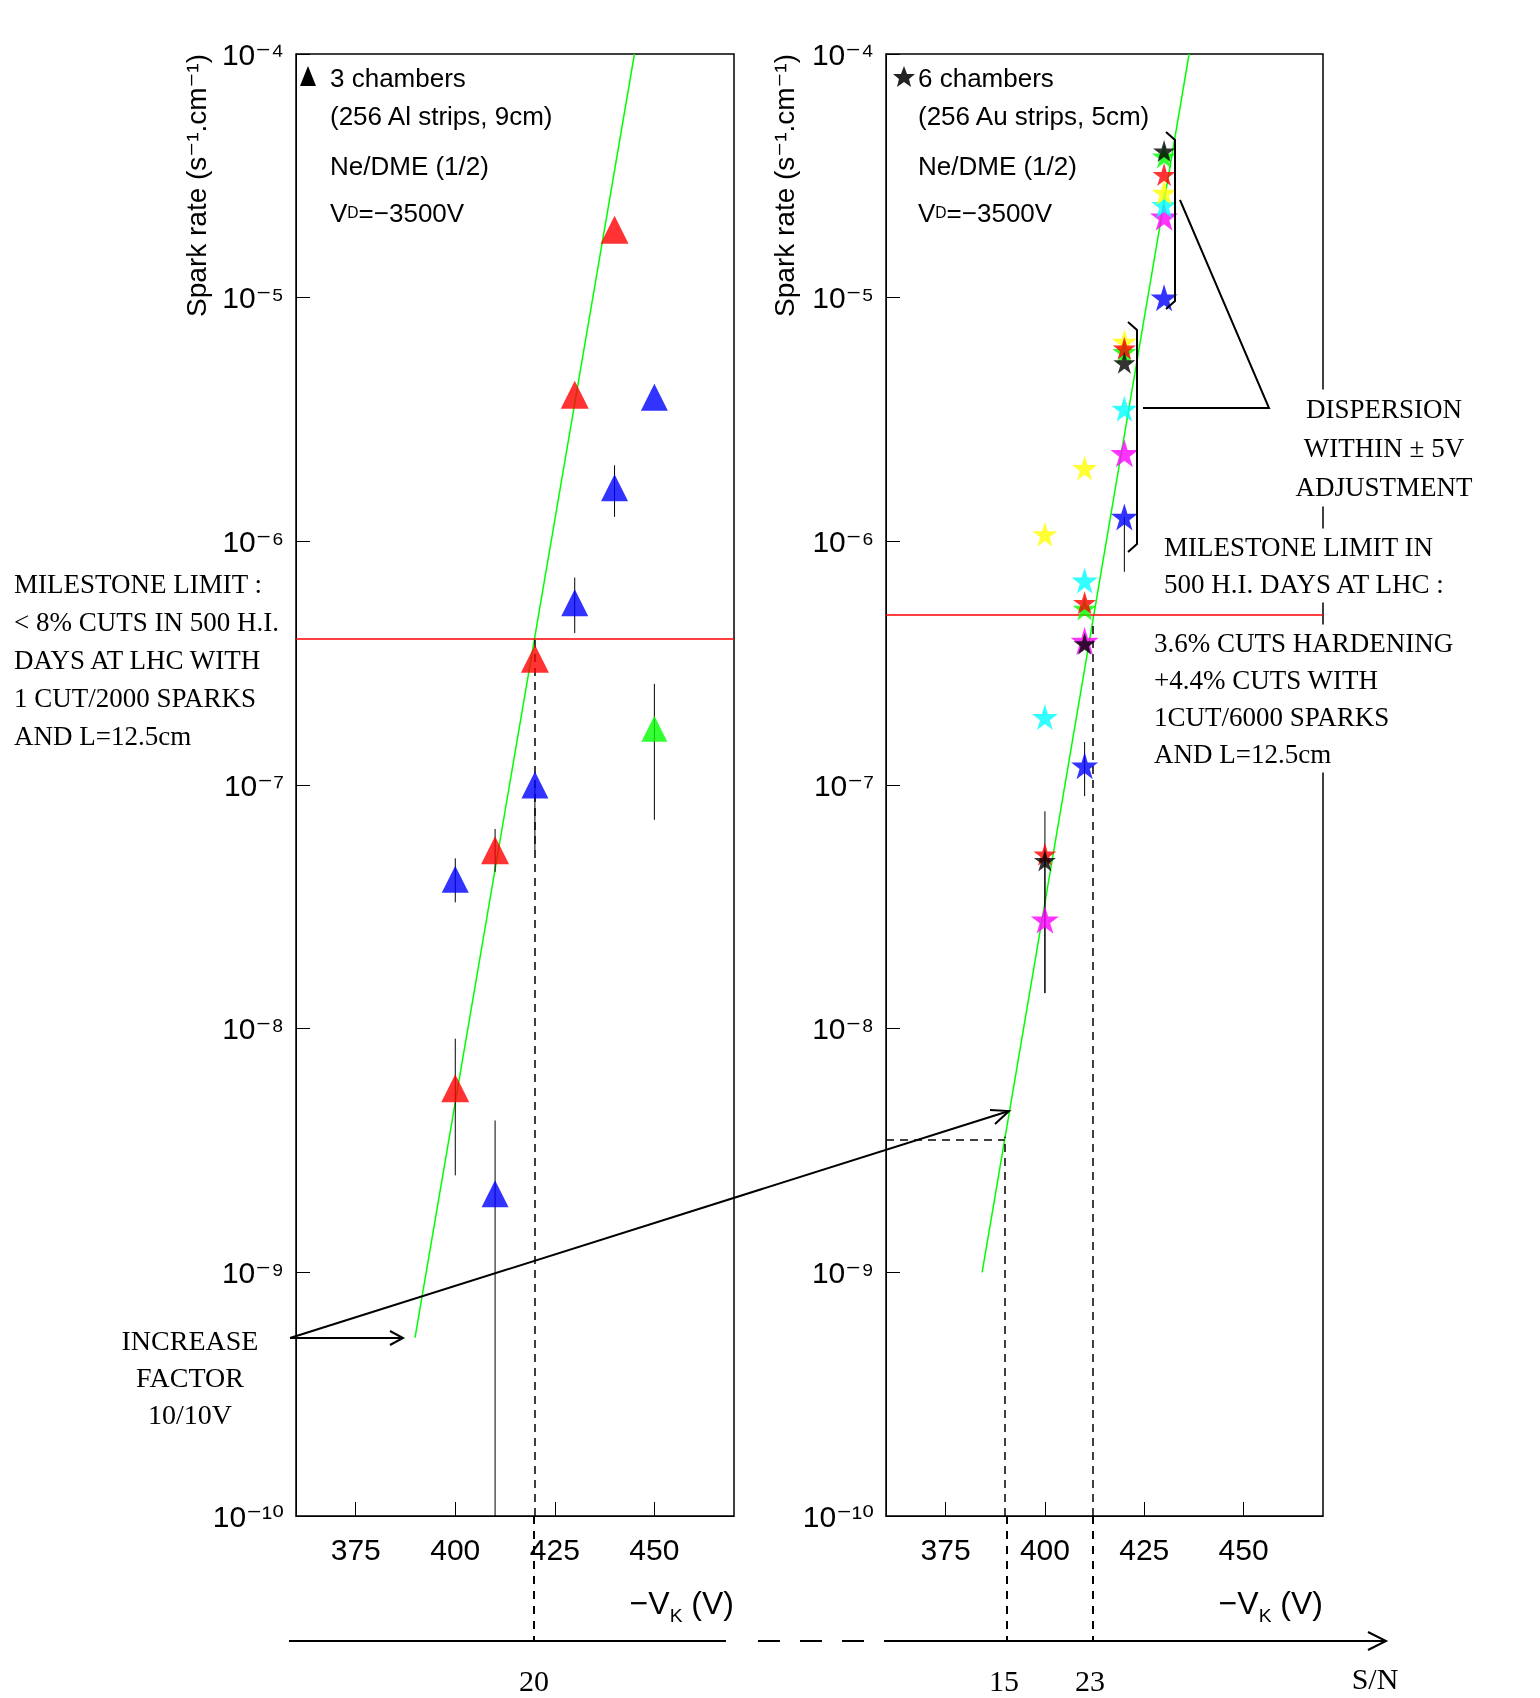 The image size is (1540, 1698). I want to click on annotation: 3.6% CUTS HARDENING +4.4% CUTS WITH 1CUT/6000 SPARKS AND L=12.5cm, so click(1304, 698).